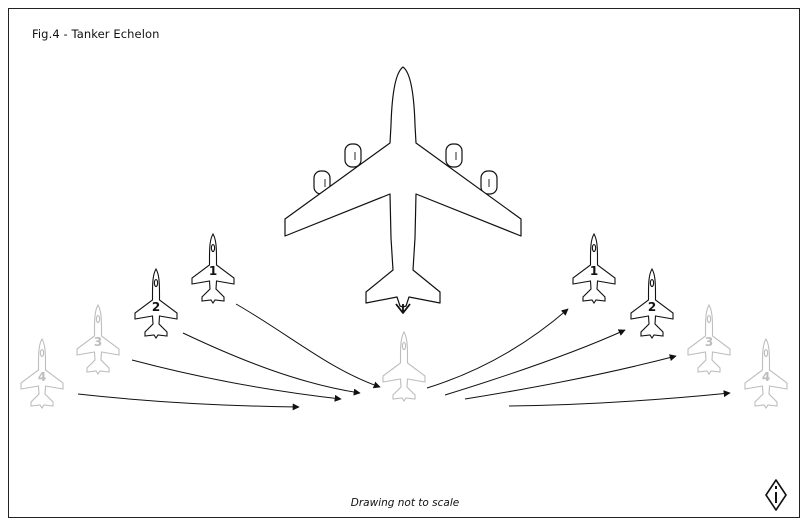 The image size is (810, 530). I want to click on figure-caption: Drawing not to scale, so click(405, 503).